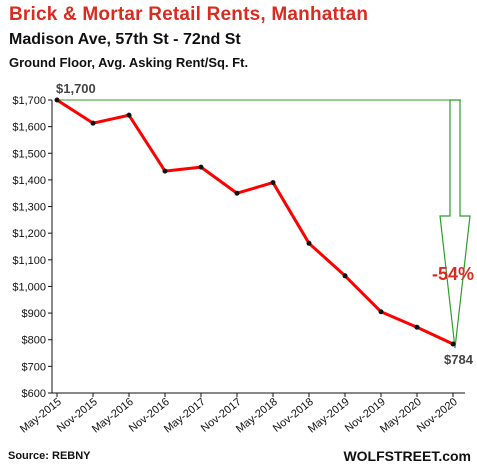 The image size is (477, 472). Describe the element at coordinates (437, 415) in the screenshot. I see `x-tick-label: Nov-2020` at that location.